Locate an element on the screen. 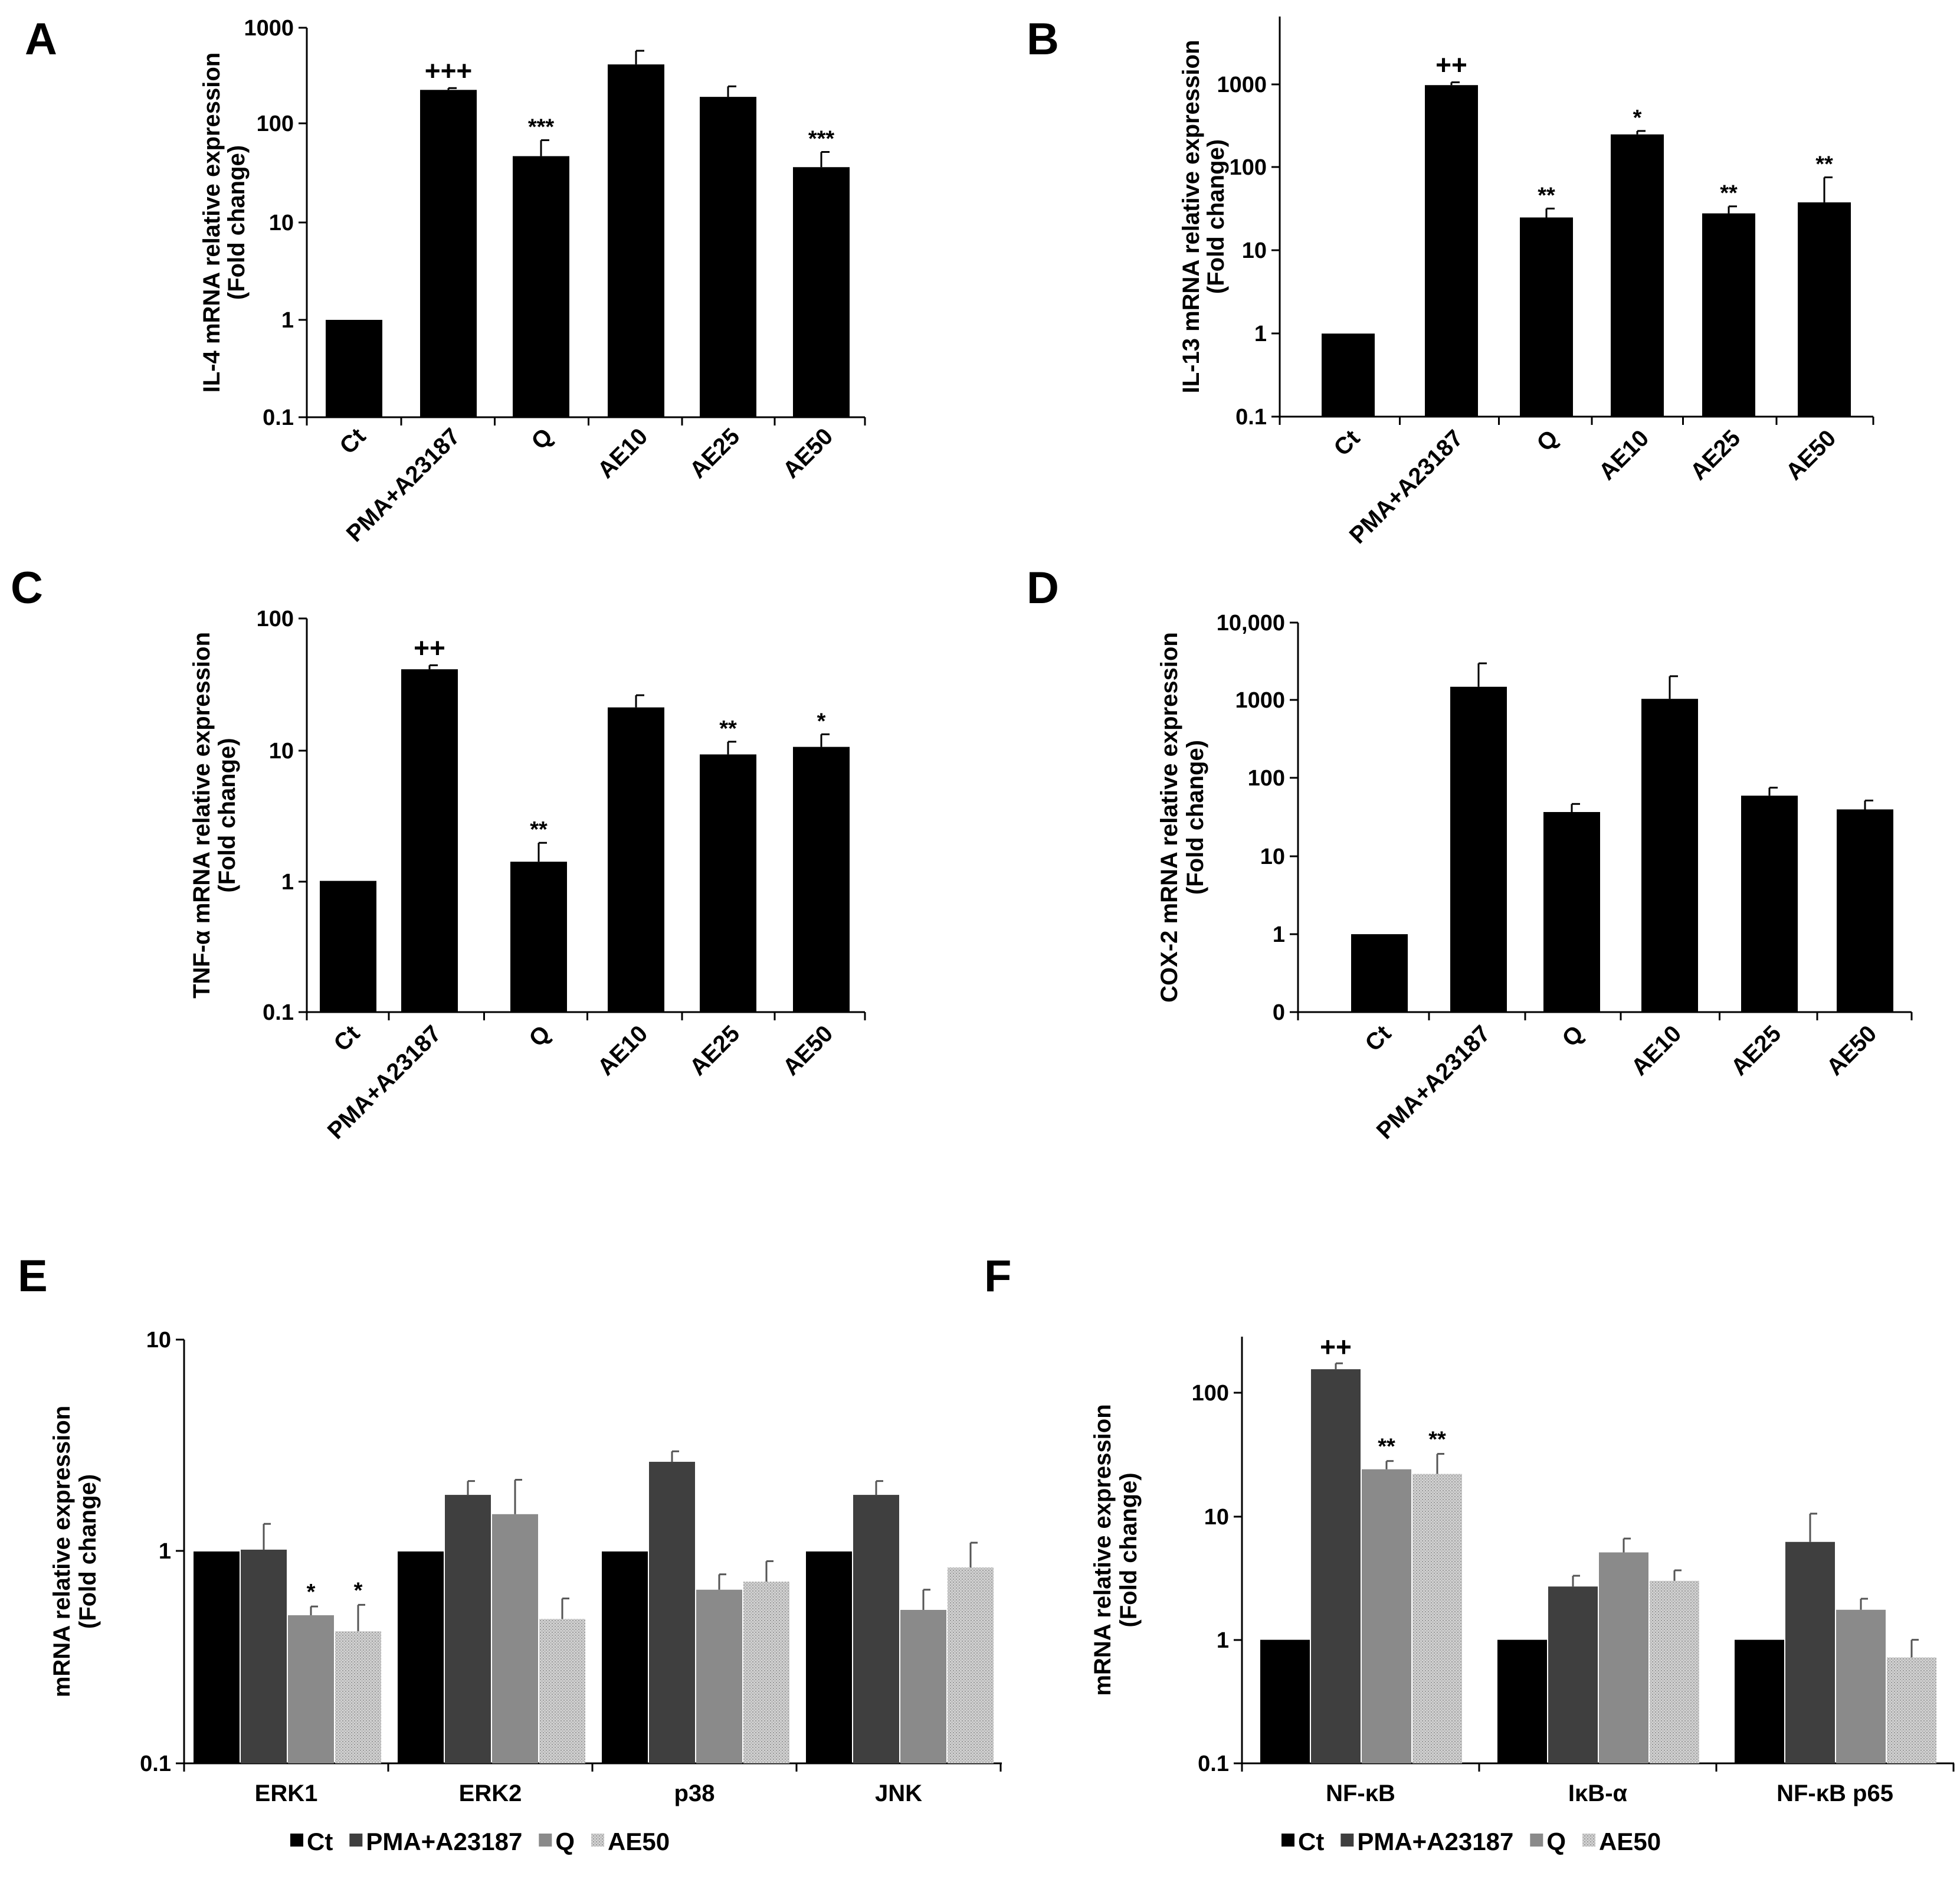  panel-d-category-label-ct: Ct is located at coordinates (1378, 1038).